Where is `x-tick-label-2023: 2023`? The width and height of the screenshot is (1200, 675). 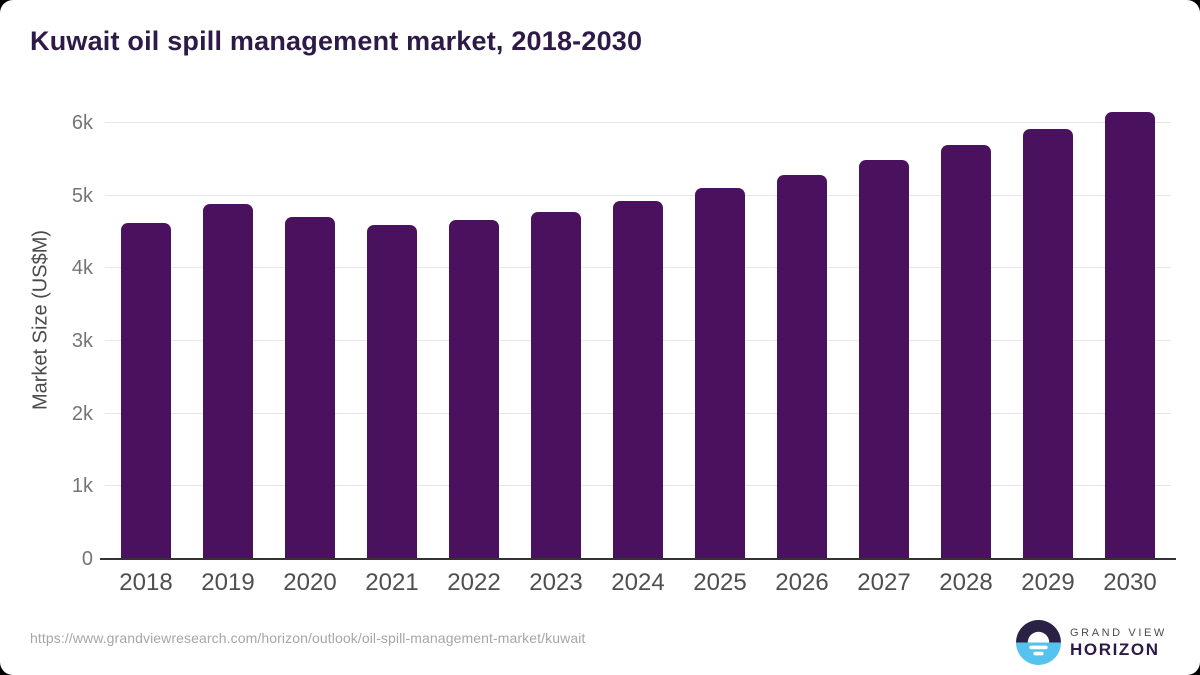
x-tick-label-2023: 2023 is located at coordinates (556, 582).